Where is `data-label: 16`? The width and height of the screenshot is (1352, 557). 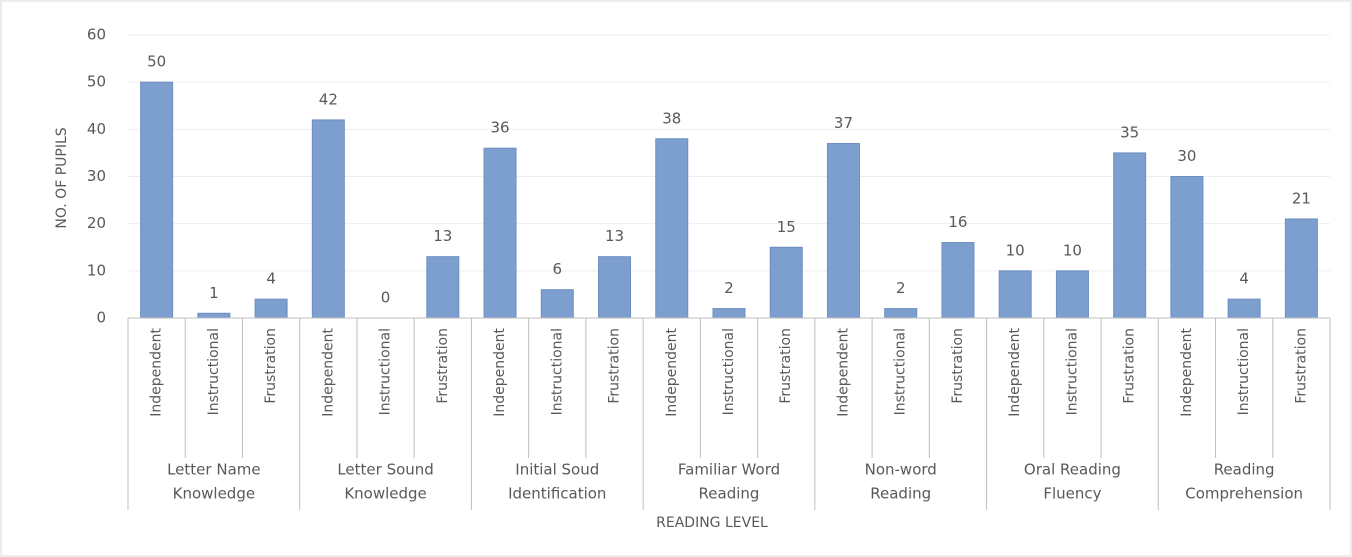 data-label: 16 is located at coordinates (957, 222).